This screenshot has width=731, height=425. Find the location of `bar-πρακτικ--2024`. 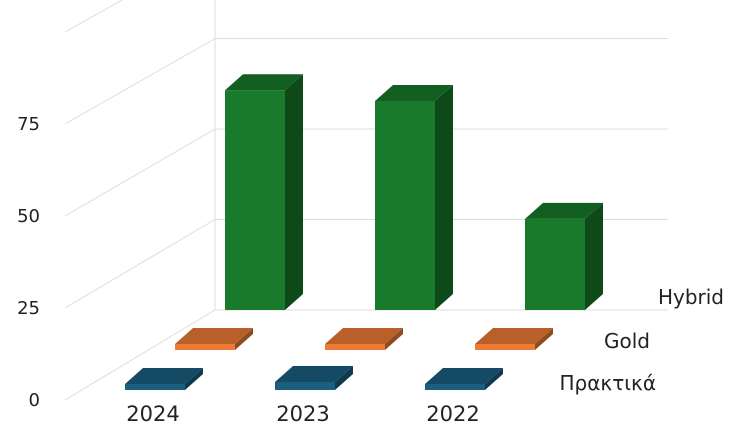

bar-πρακτικ--2024 is located at coordinates (164, 379).